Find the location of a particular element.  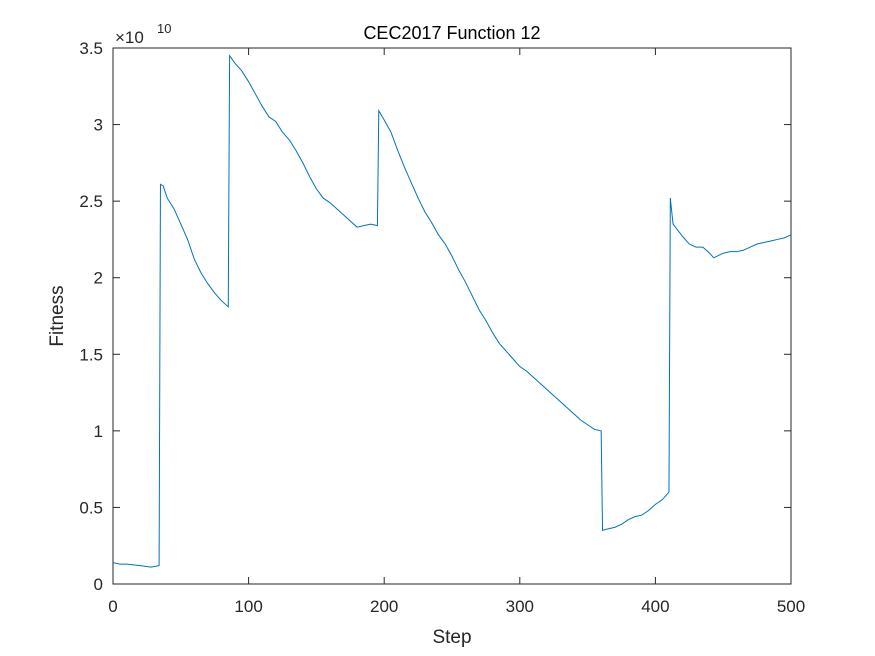

y-tick-label: 0.5 is located at coordinates (91, 507).